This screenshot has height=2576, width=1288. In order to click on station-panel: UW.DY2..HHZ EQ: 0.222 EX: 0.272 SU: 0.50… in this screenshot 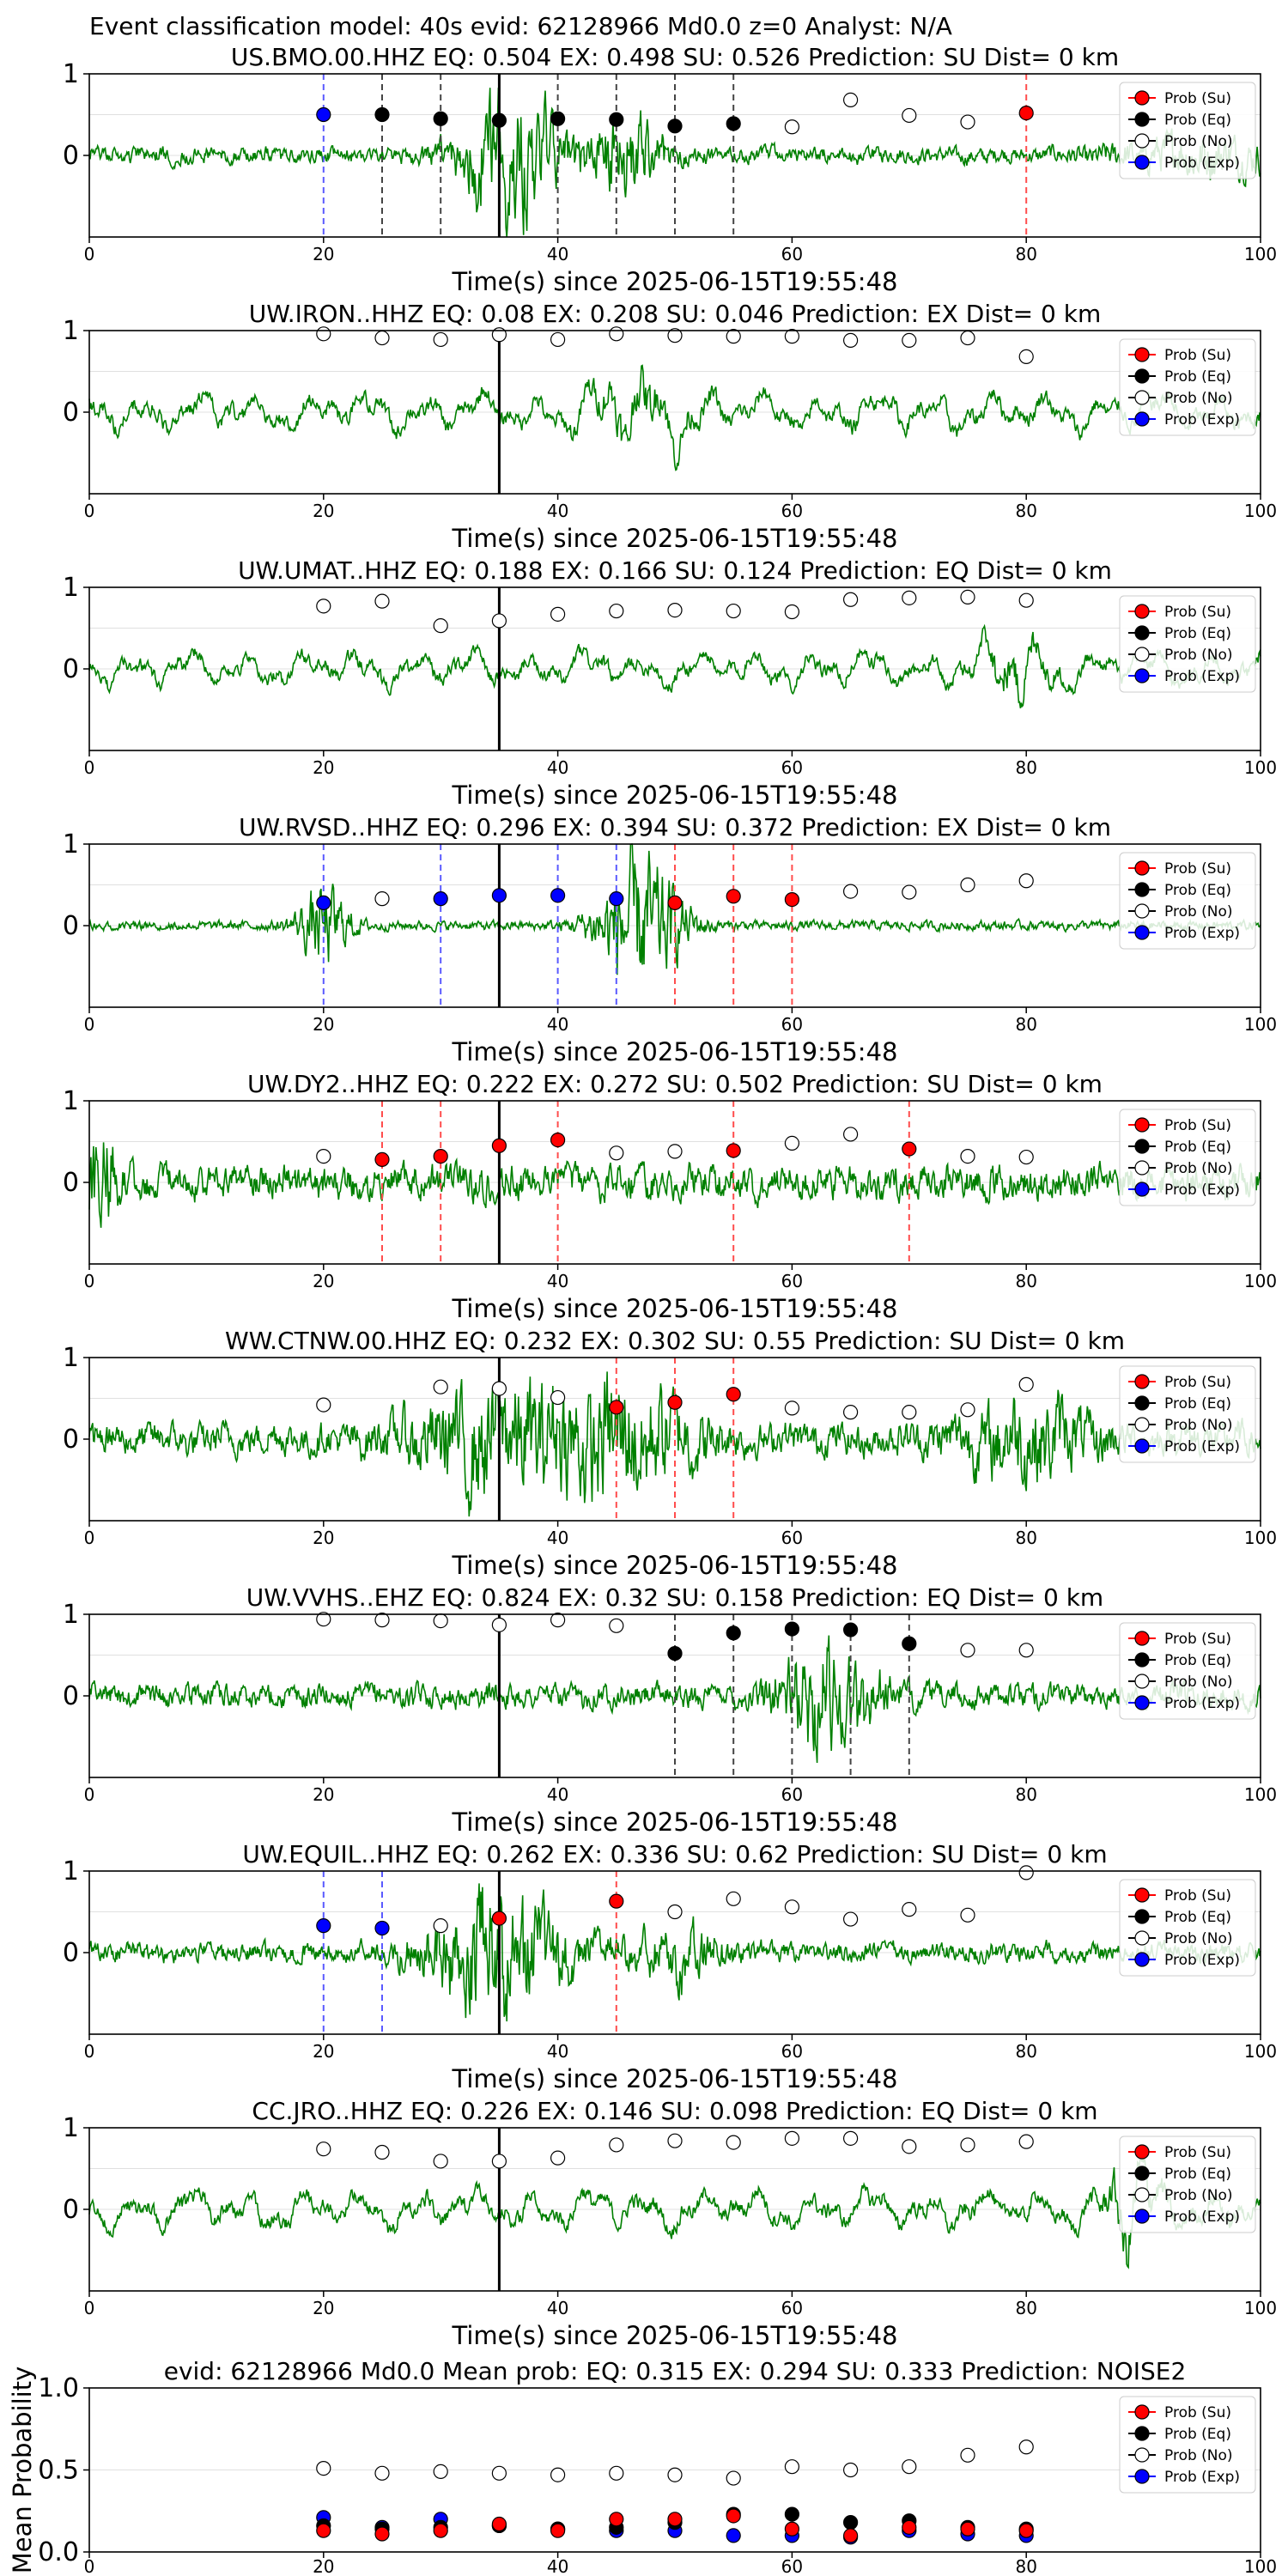, I will do `click(670, 1196)`.